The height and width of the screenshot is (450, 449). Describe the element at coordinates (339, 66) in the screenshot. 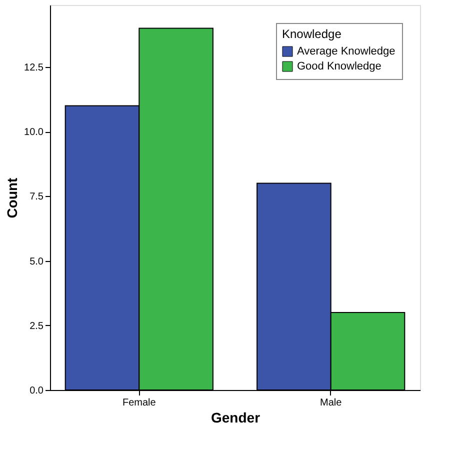

I see `legend-label: Good Knowledge` at that location.